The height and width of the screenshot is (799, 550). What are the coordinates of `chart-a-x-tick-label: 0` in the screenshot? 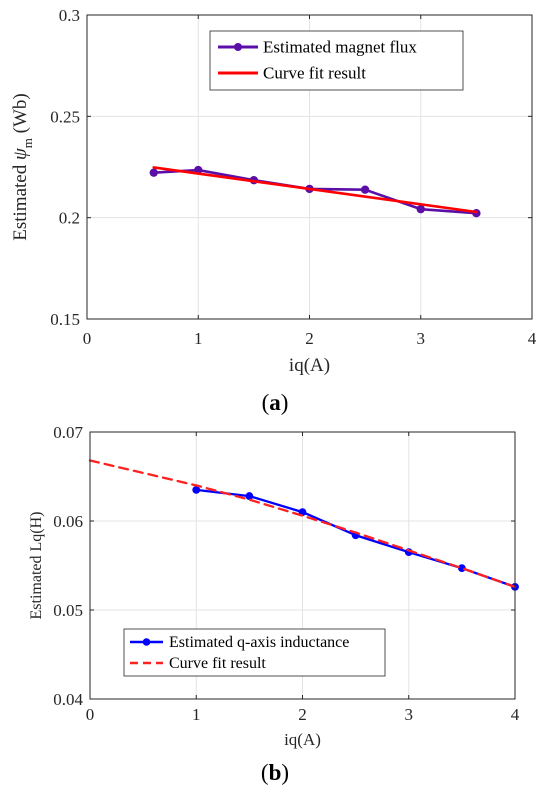 It's located at (87, 338).